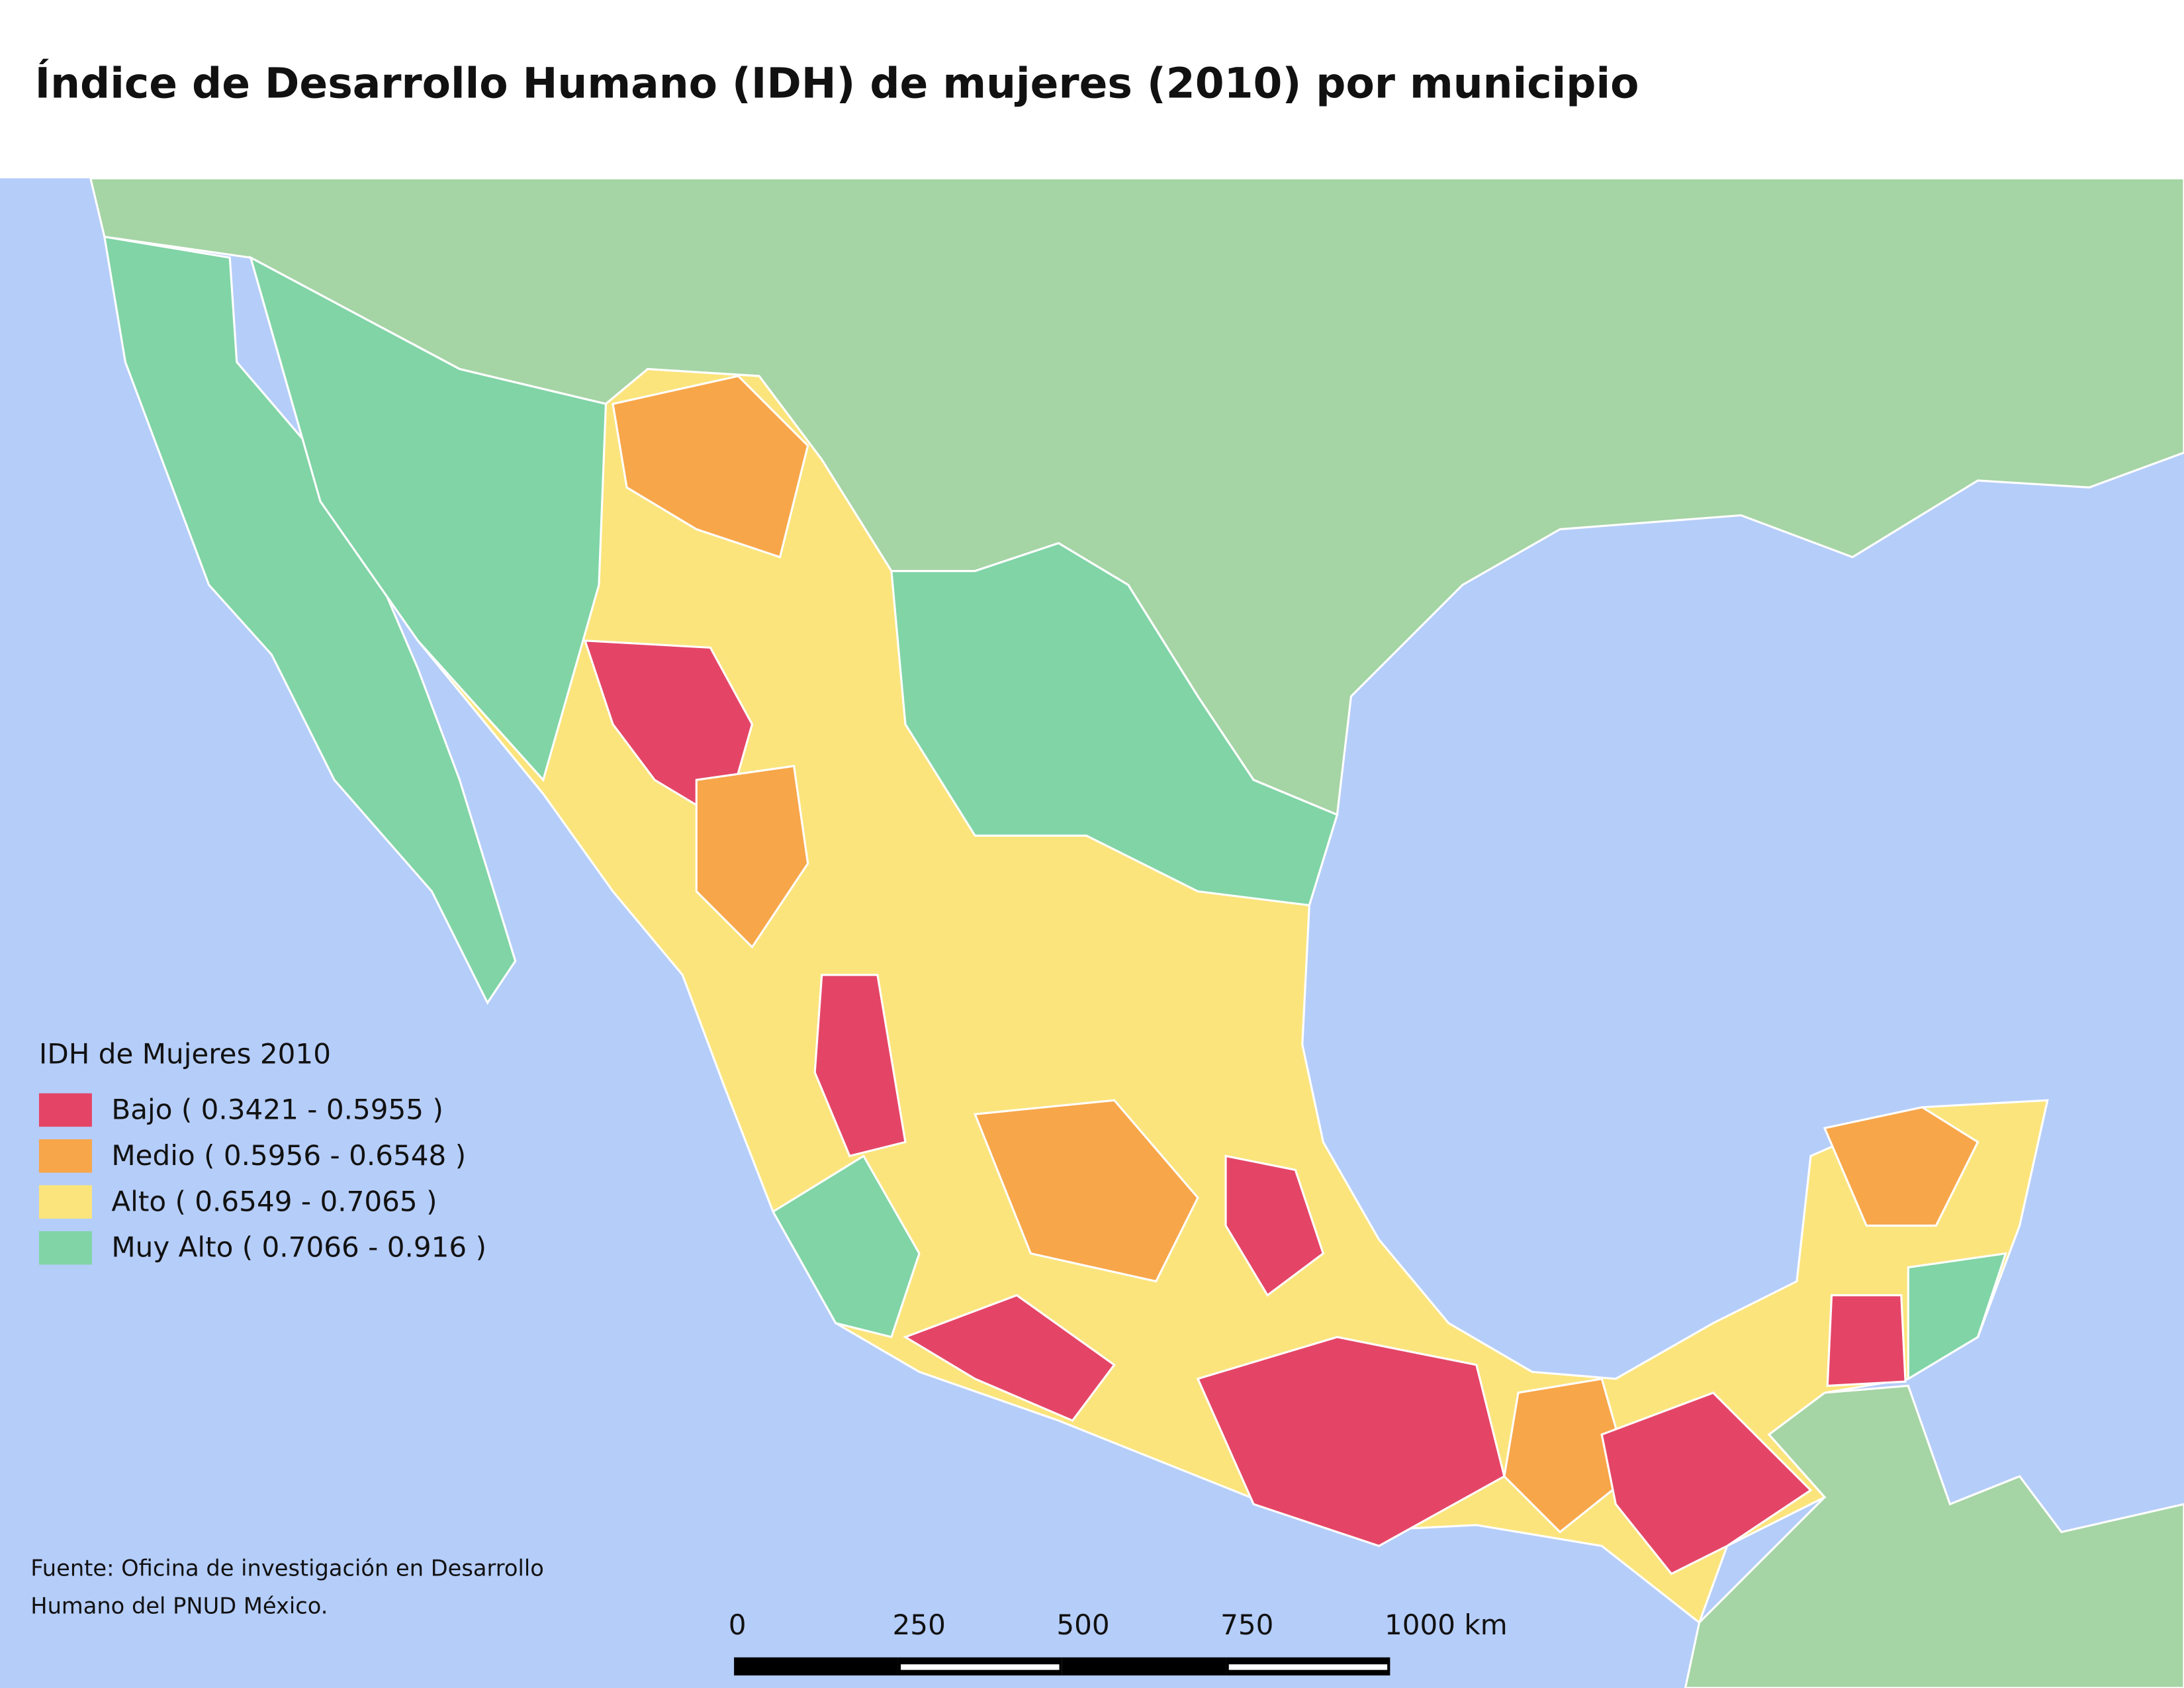 The width and height of the screenshot is (2184, 1688). What do you see at coordinates (274, 1201) in the screenshot?
I see `legend-label: Alto ( 0.6549 - 0.7065 )` at bounding box center [274, 1201].